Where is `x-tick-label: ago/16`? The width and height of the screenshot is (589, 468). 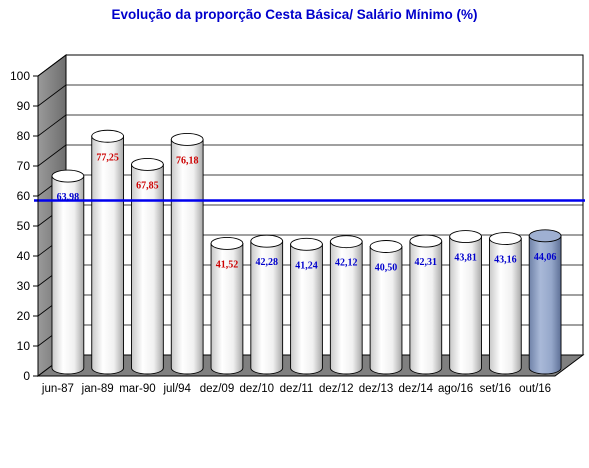 x-tick-label: ago/16 is located at coordinates (455, 389).